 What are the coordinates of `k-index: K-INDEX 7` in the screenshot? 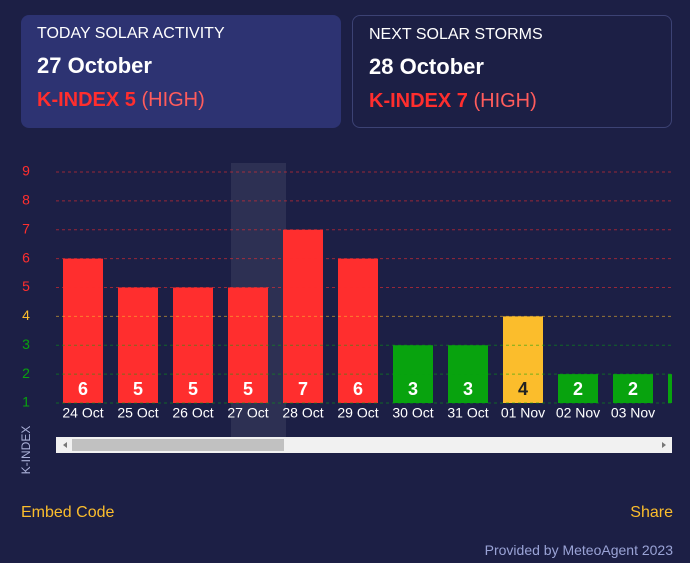 It's located at (418, 101).